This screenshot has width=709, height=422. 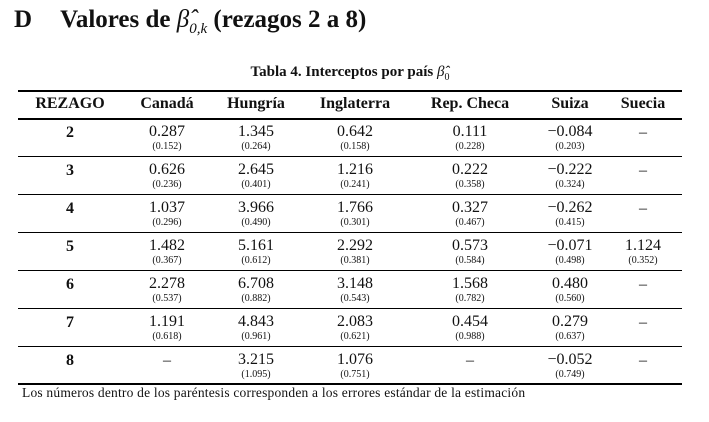 What do you see at coordinates (290, 19) in the screenshot?
I see `heading-rest: (rezagos 2 a 8)` at bounding box center [290, 19].